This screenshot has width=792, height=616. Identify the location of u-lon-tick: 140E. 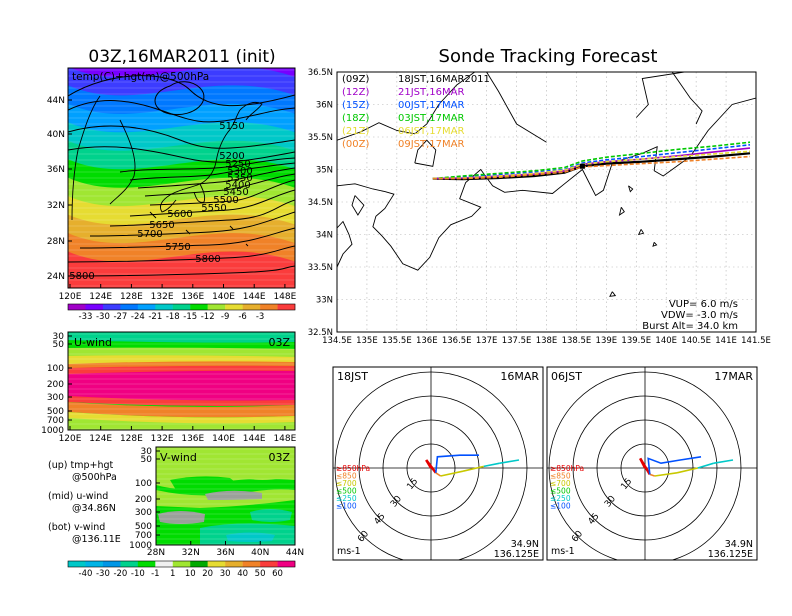
(223, 439).